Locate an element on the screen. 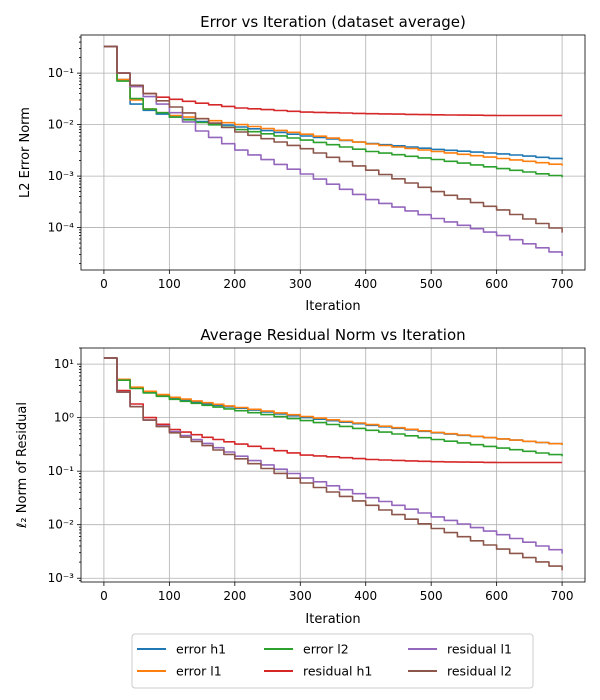 The image size is (600, 700). series-line-error-h1 is located at coordinates (333, 102).